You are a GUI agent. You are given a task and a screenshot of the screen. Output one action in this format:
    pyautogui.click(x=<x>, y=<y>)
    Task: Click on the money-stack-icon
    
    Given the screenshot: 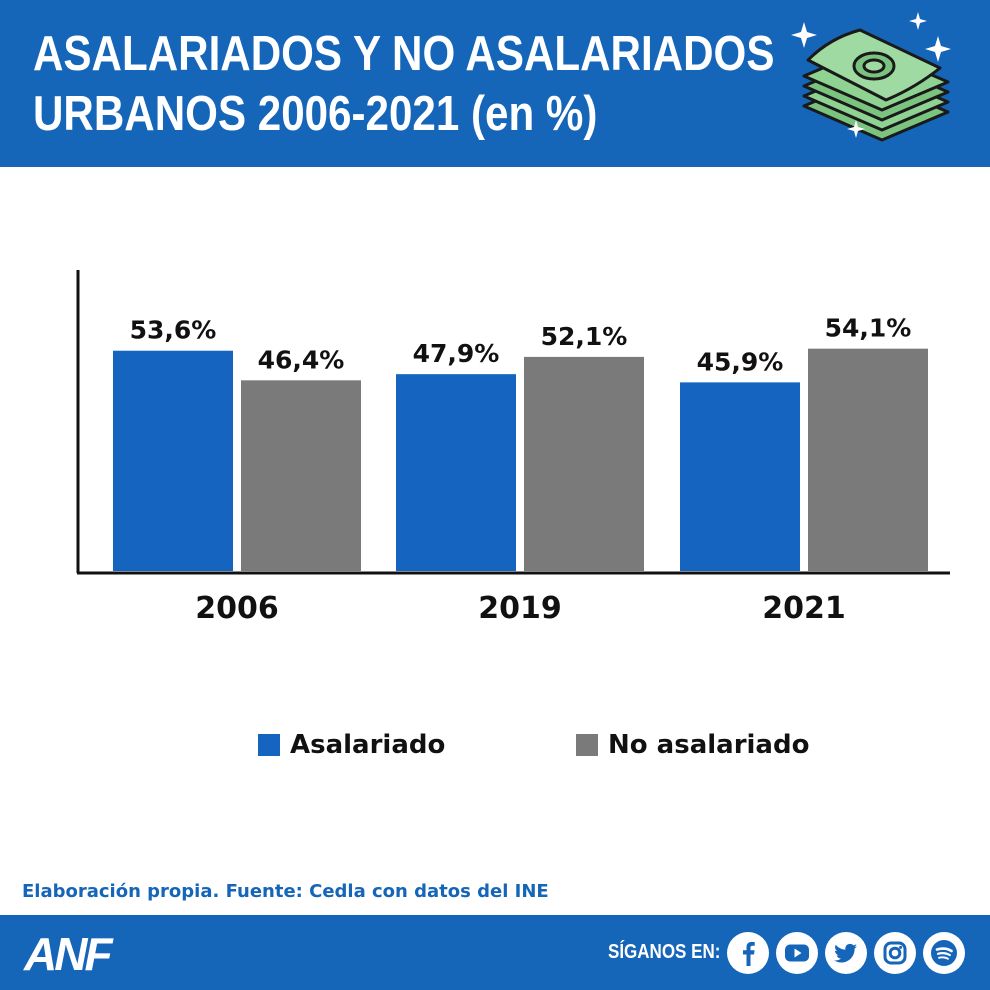 What is the action you would take?
    pyautogui.click(x=871, y=77)
    